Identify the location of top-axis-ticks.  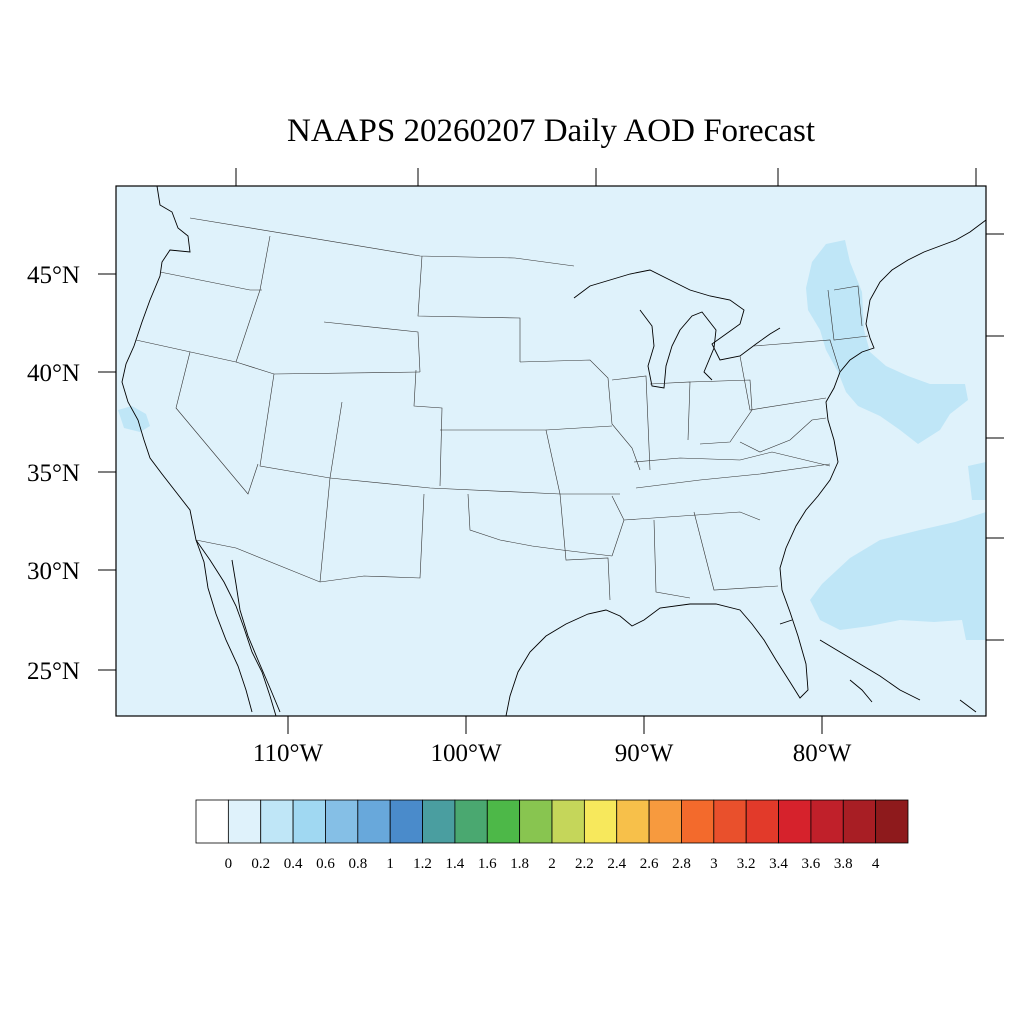
(606, 177).